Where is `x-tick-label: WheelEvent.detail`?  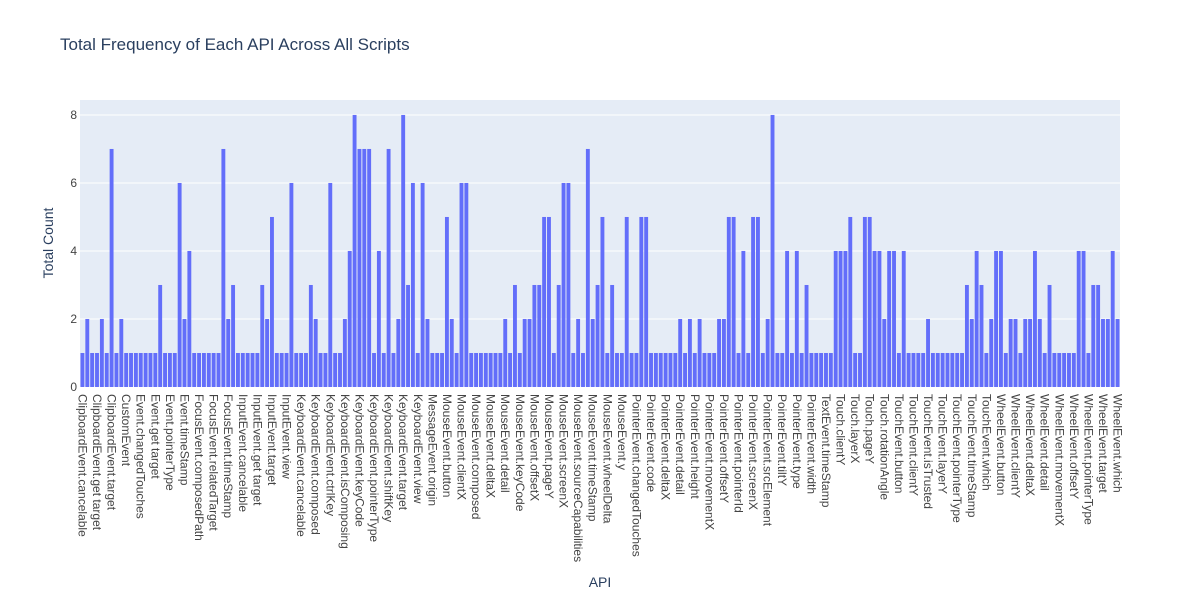 x-tick-label: WheelEvent.detail is located at coordinates (1045, 442).